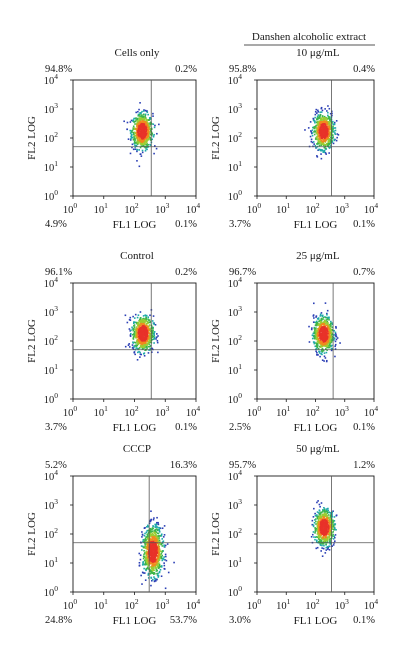 Image resolution: width=416 pixels, height=660 pixels. I want to click on quadrant-upper-left-value: 95.8%, so click(242, 69).